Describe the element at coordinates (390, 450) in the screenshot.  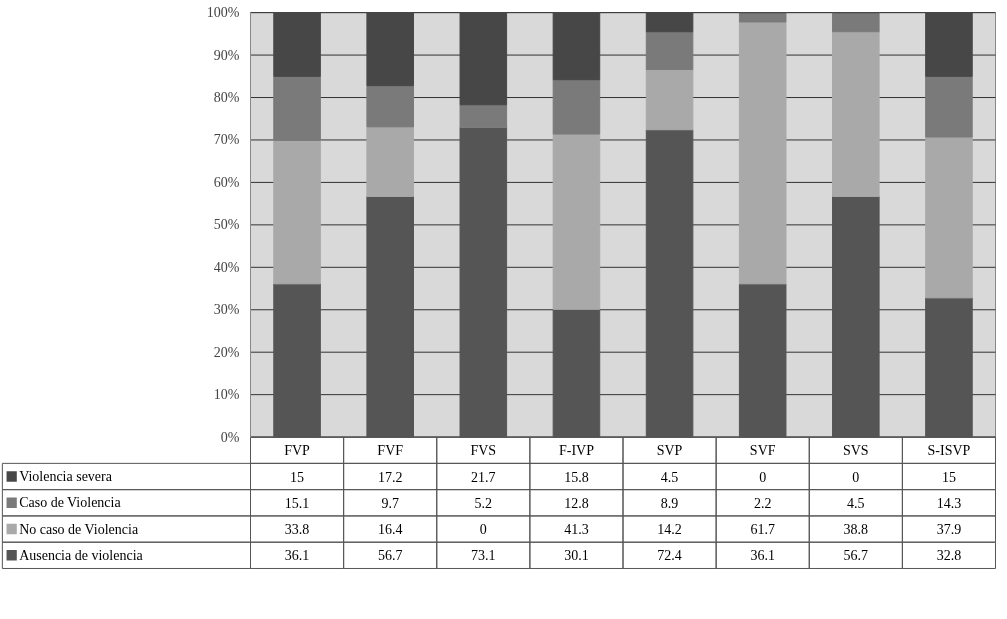
I see `x-tick-label: FVF` at that location.